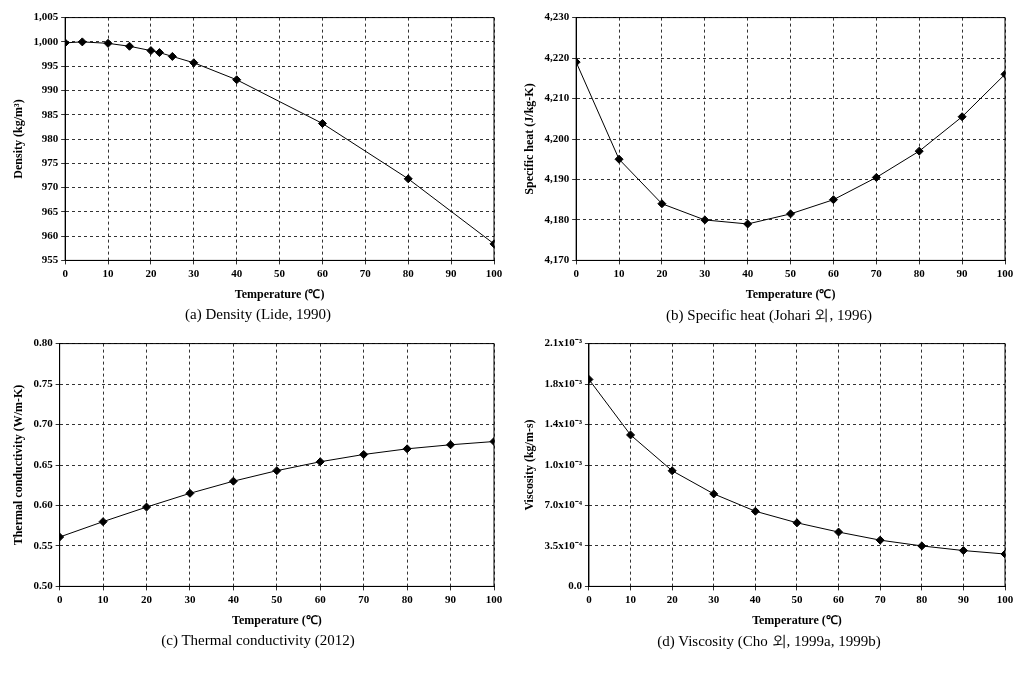 Image resolution: width=1027 pixels, height=700 pixels. What do you see at coordinates (563, 342) in the screenshot?
I see `y-tick-label: 2.1x10⁻³` at bounding box center [563, 342].